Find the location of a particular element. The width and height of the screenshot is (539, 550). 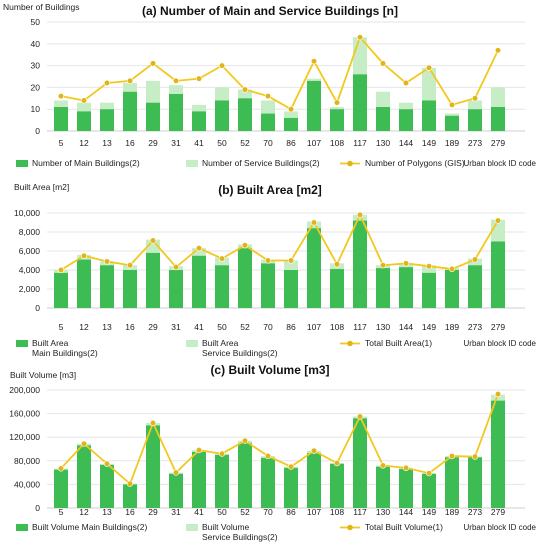

y-axis-label: Built Volume [m3] is located at coordinates (43, 375).